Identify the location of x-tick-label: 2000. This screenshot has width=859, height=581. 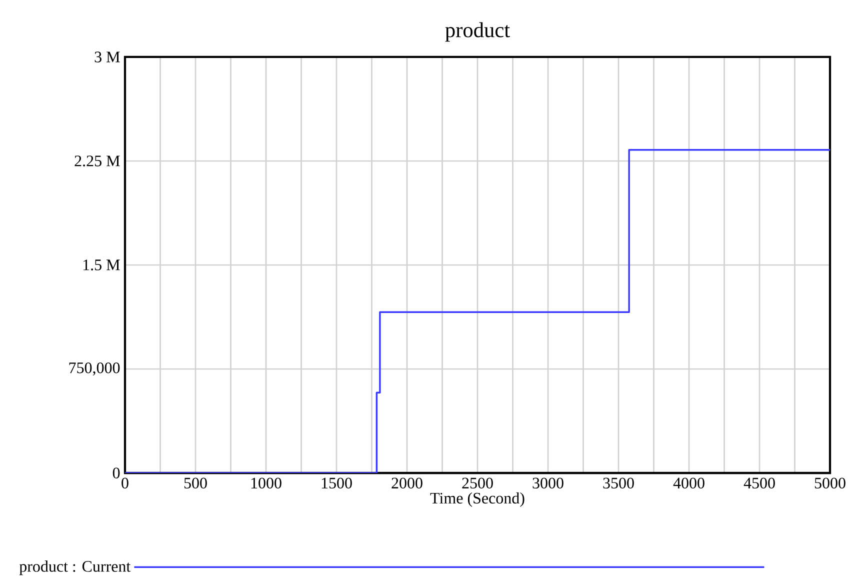
(407, 483).